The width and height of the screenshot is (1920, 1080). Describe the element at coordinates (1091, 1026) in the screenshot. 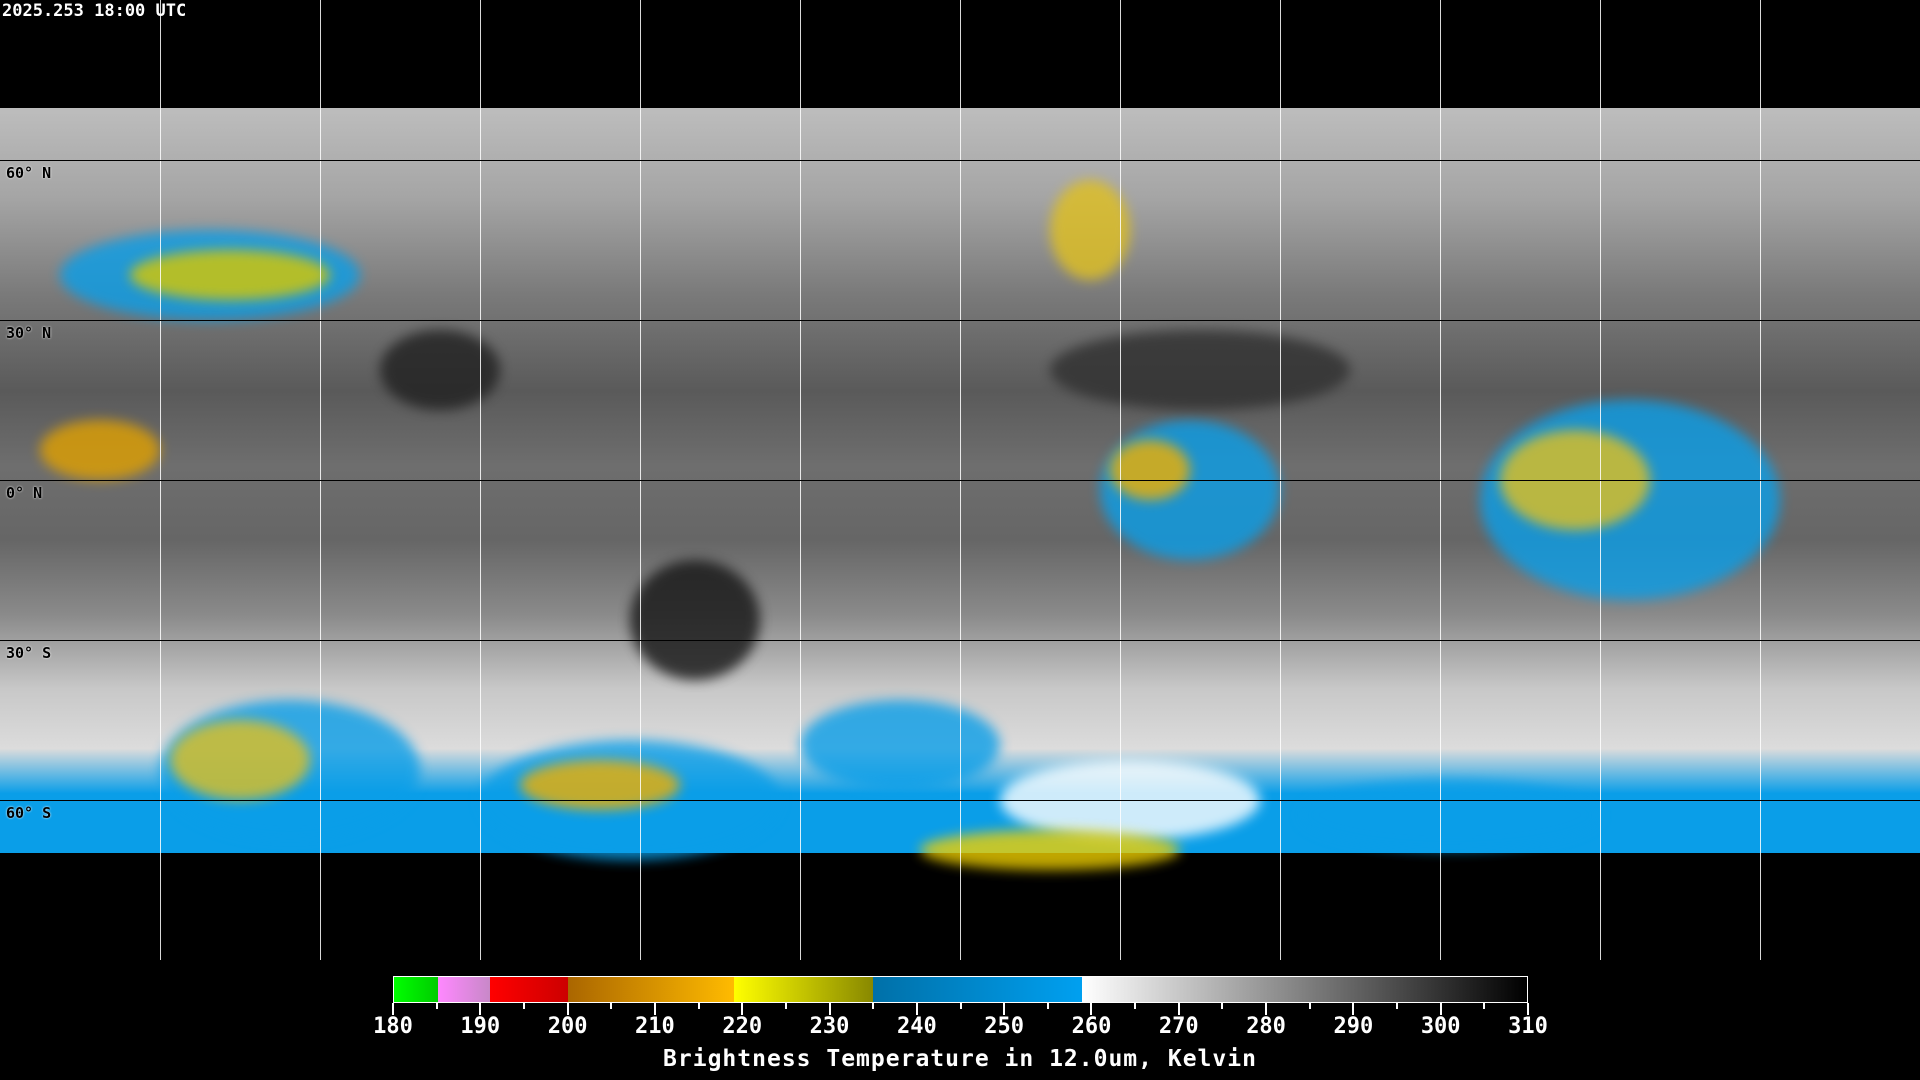

I see `colorbar-tick-label: 260` at that location.